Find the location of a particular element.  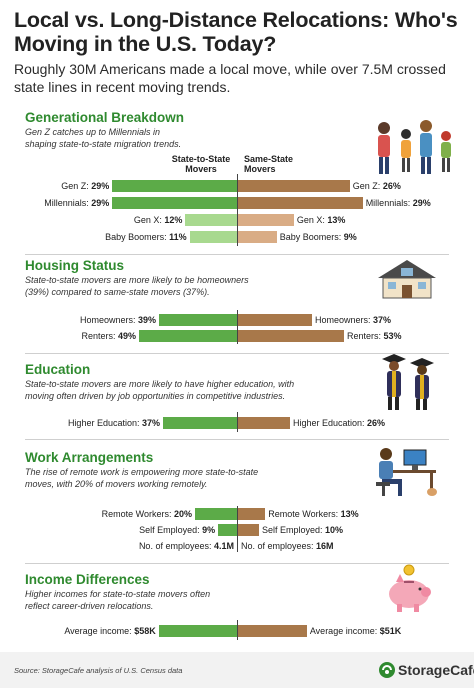

bar-left-renters is located at coordinates (188, 336).